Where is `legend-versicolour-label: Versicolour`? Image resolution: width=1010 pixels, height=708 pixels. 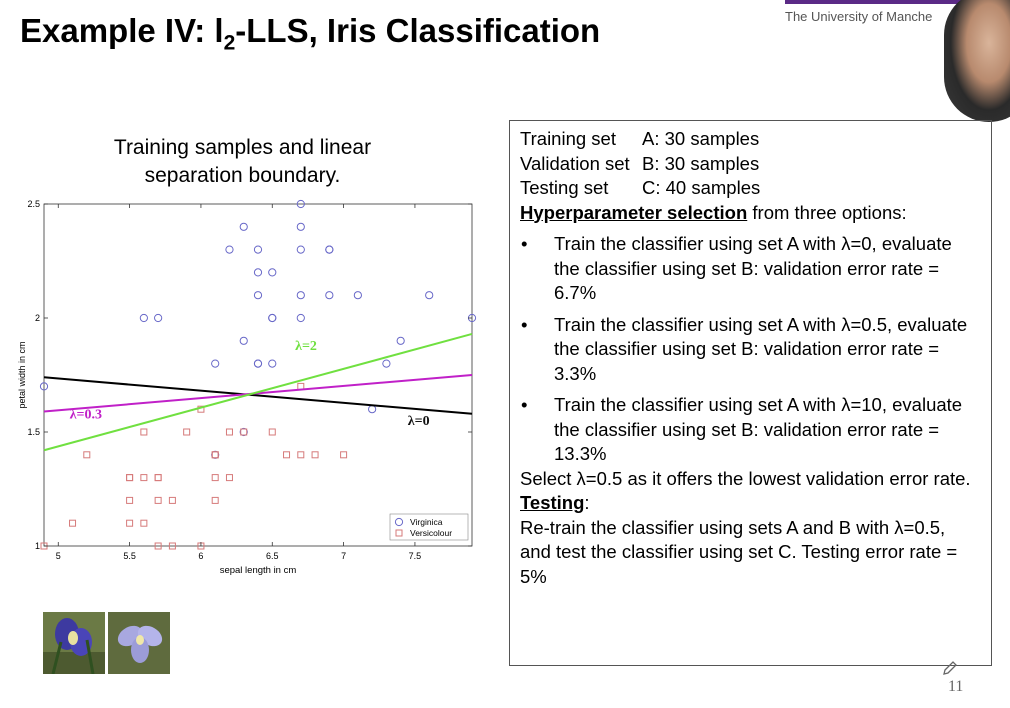 legend-versicolour-label: Versicolour is located at coordinates (431, 533).